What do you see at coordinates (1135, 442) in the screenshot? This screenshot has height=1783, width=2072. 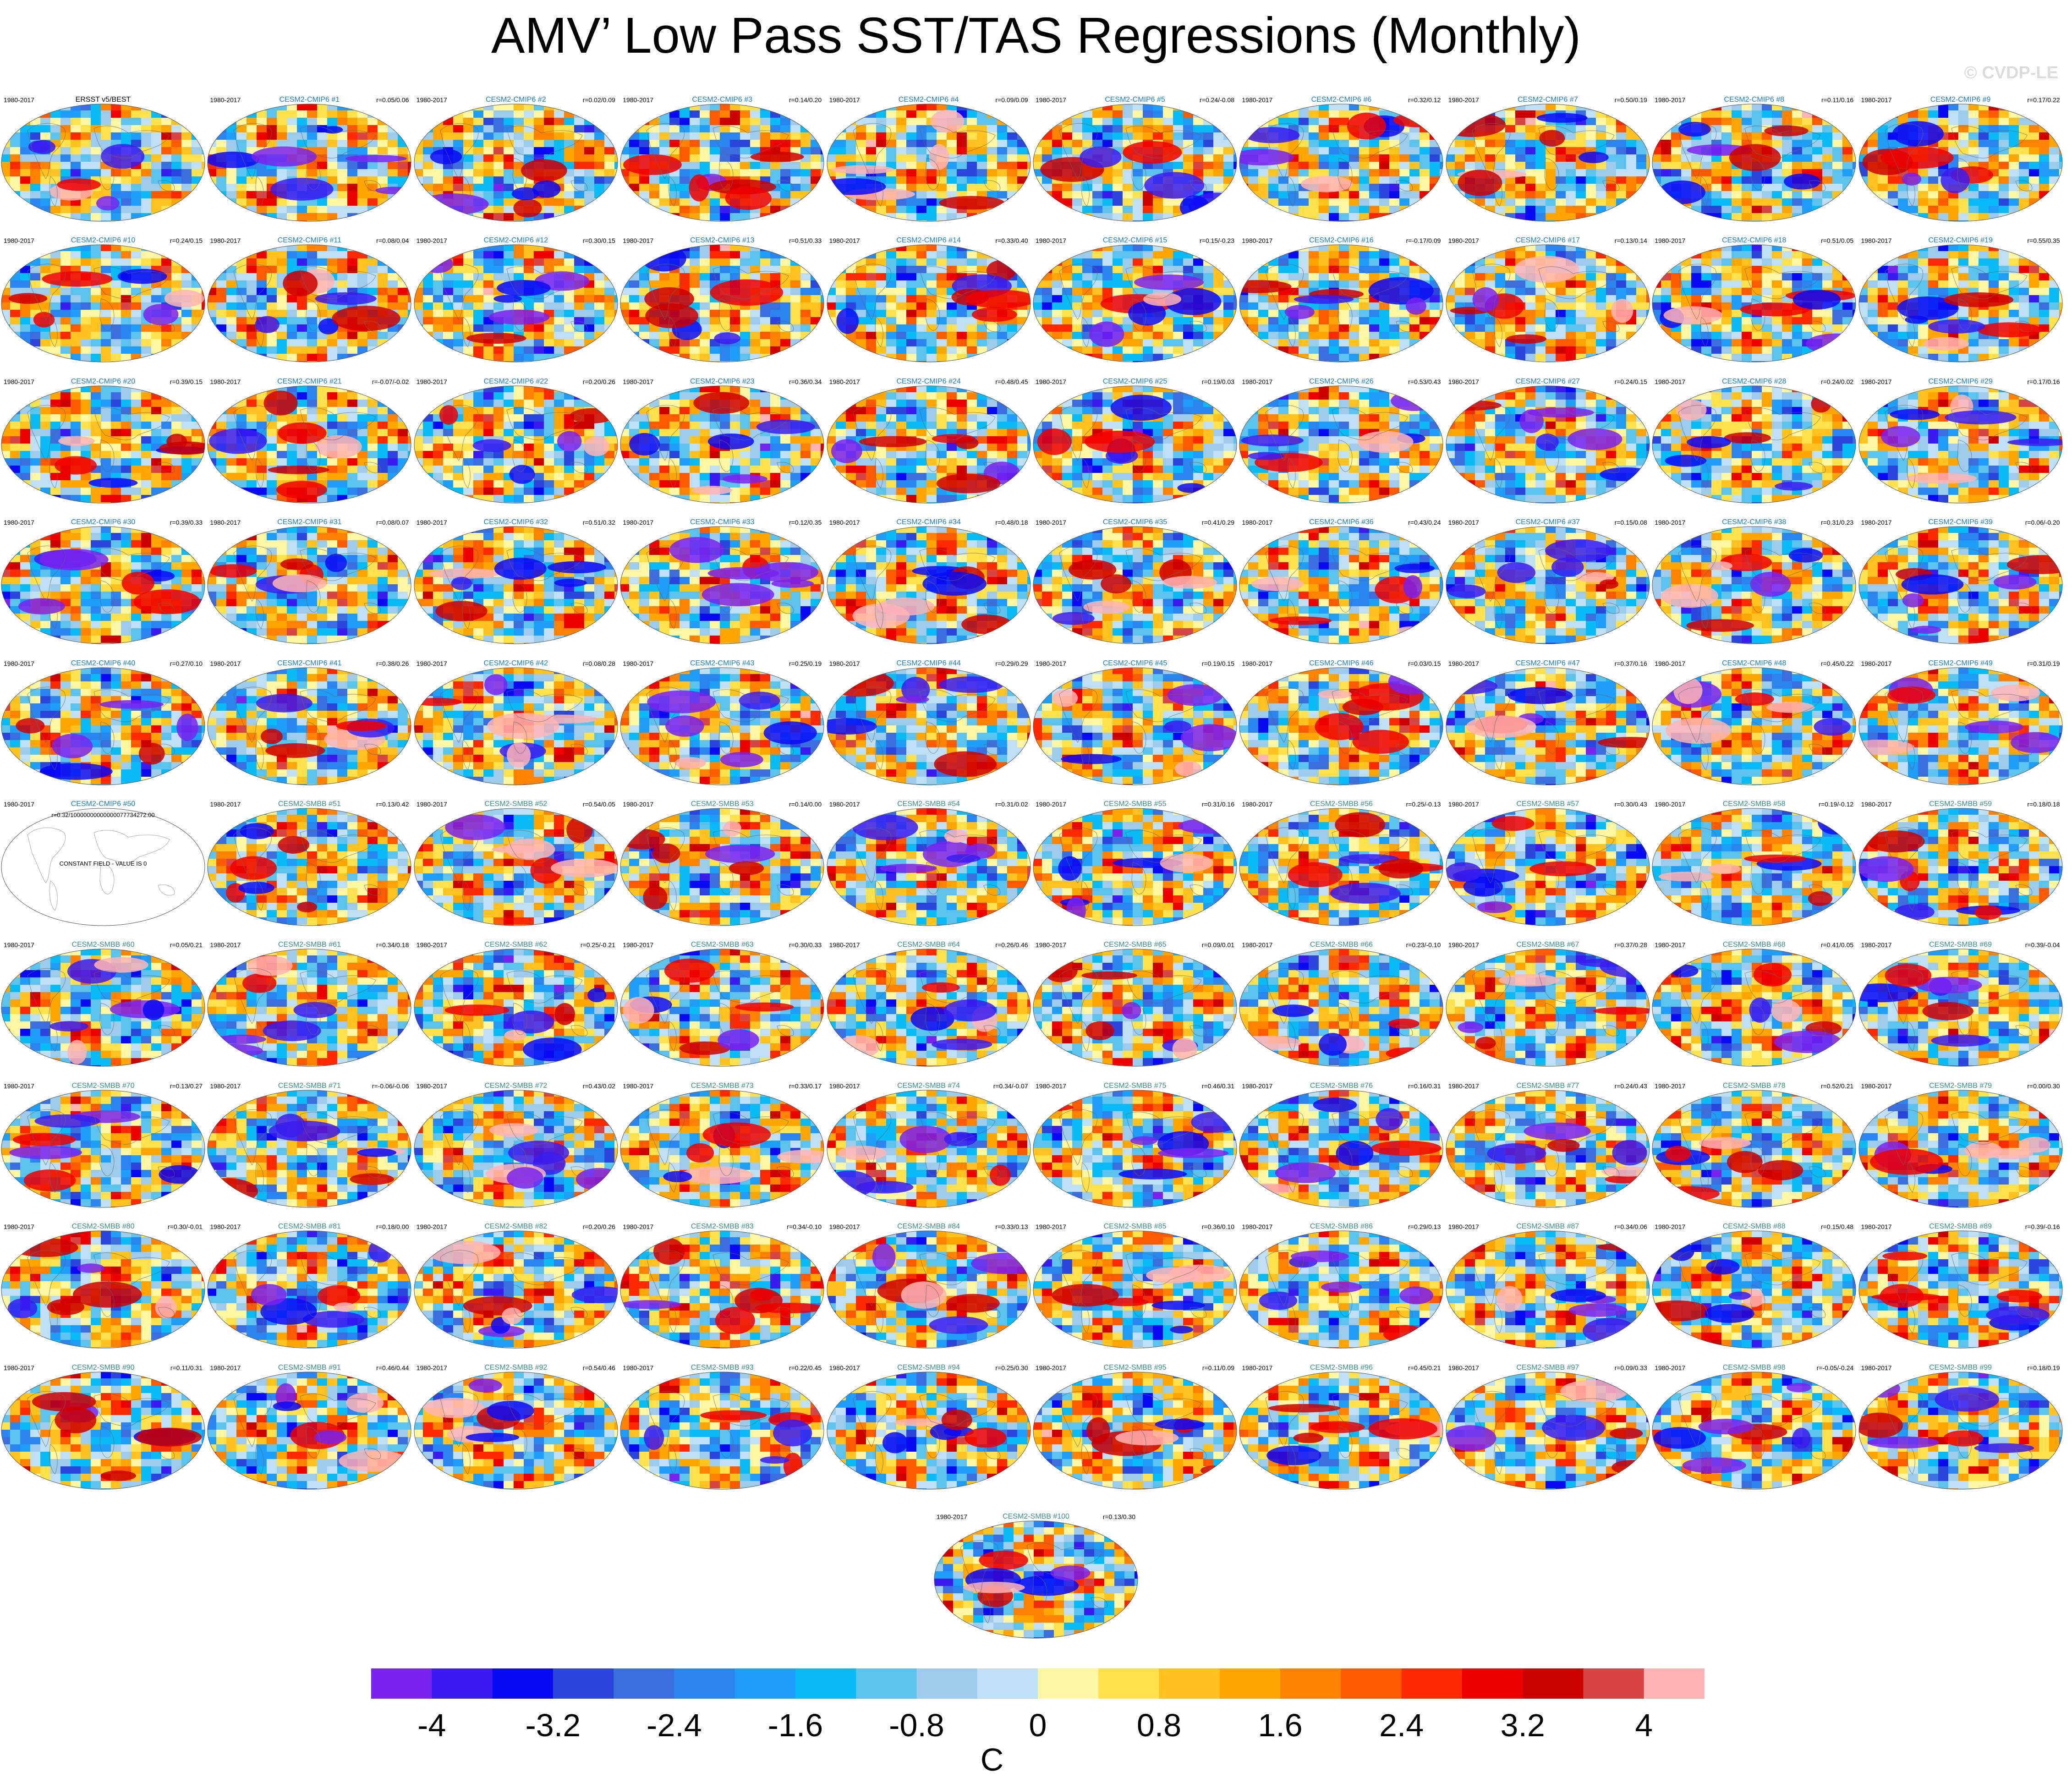 I see `map-panel: 1980-2017 CESM2-CMIP6 #25 r=0.19/0.03` at bounding box center [1135, 442].